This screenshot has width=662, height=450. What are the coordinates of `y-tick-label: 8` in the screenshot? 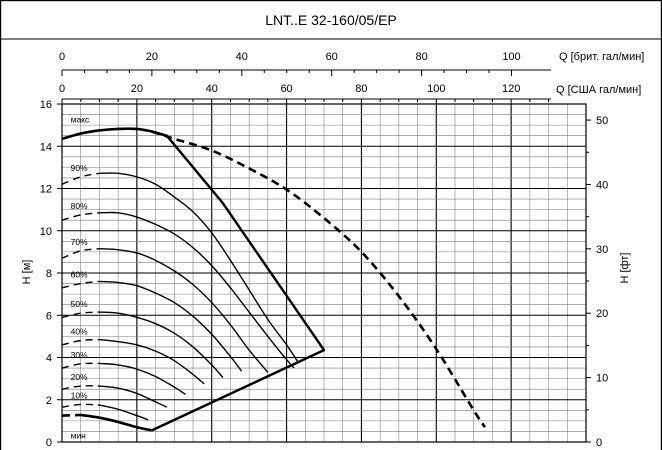 It's located at (49, 274).